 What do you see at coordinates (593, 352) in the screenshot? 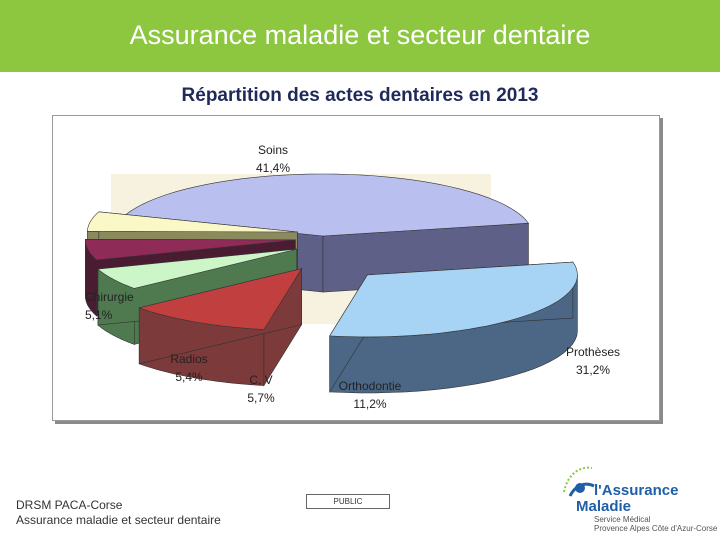
I see `slice-label: Prothèses` at bounding box center [593, 352].